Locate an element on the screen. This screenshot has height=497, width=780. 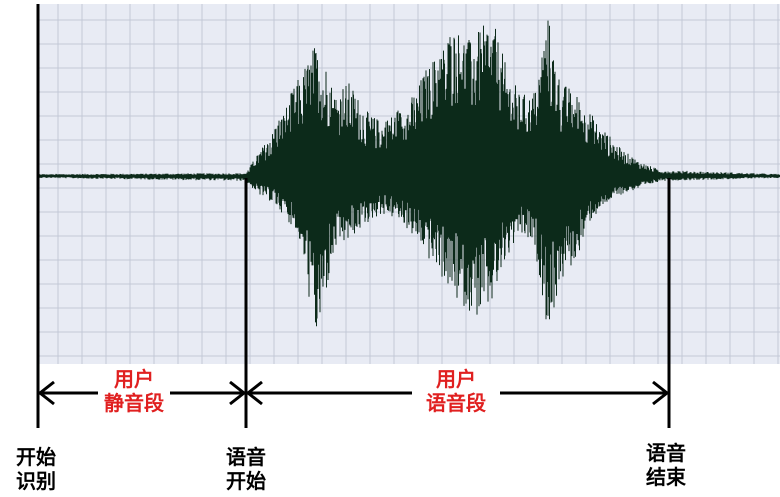
speech-end-label-line2: 结束 is located at coordinates (666, 477).